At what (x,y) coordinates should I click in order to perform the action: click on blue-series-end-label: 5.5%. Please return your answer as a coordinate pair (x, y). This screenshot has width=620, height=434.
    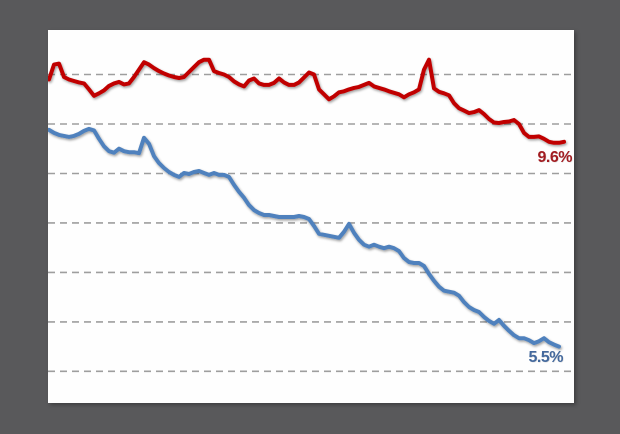
    Looking at the image, I should click on (546, 357).